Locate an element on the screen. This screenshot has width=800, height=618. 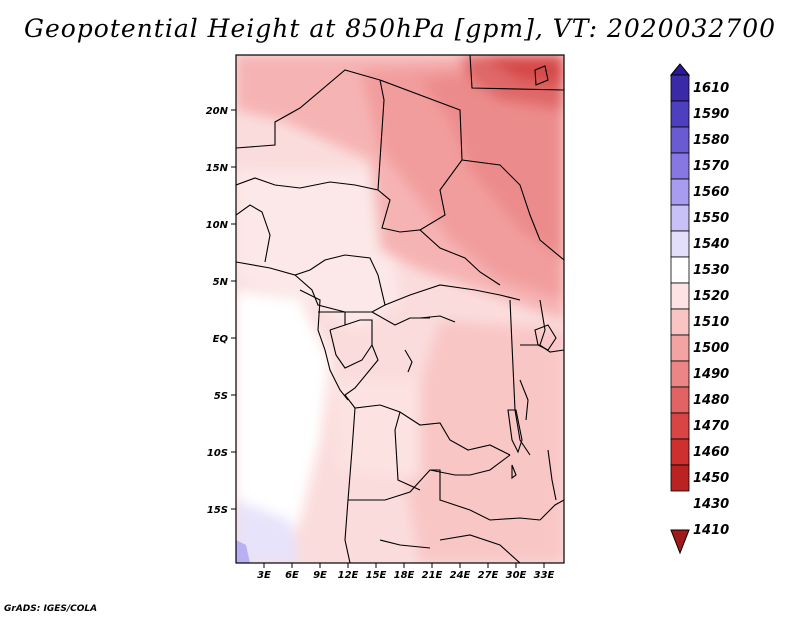
colorbar-label: 1590 is located at coordinates (711, 114).